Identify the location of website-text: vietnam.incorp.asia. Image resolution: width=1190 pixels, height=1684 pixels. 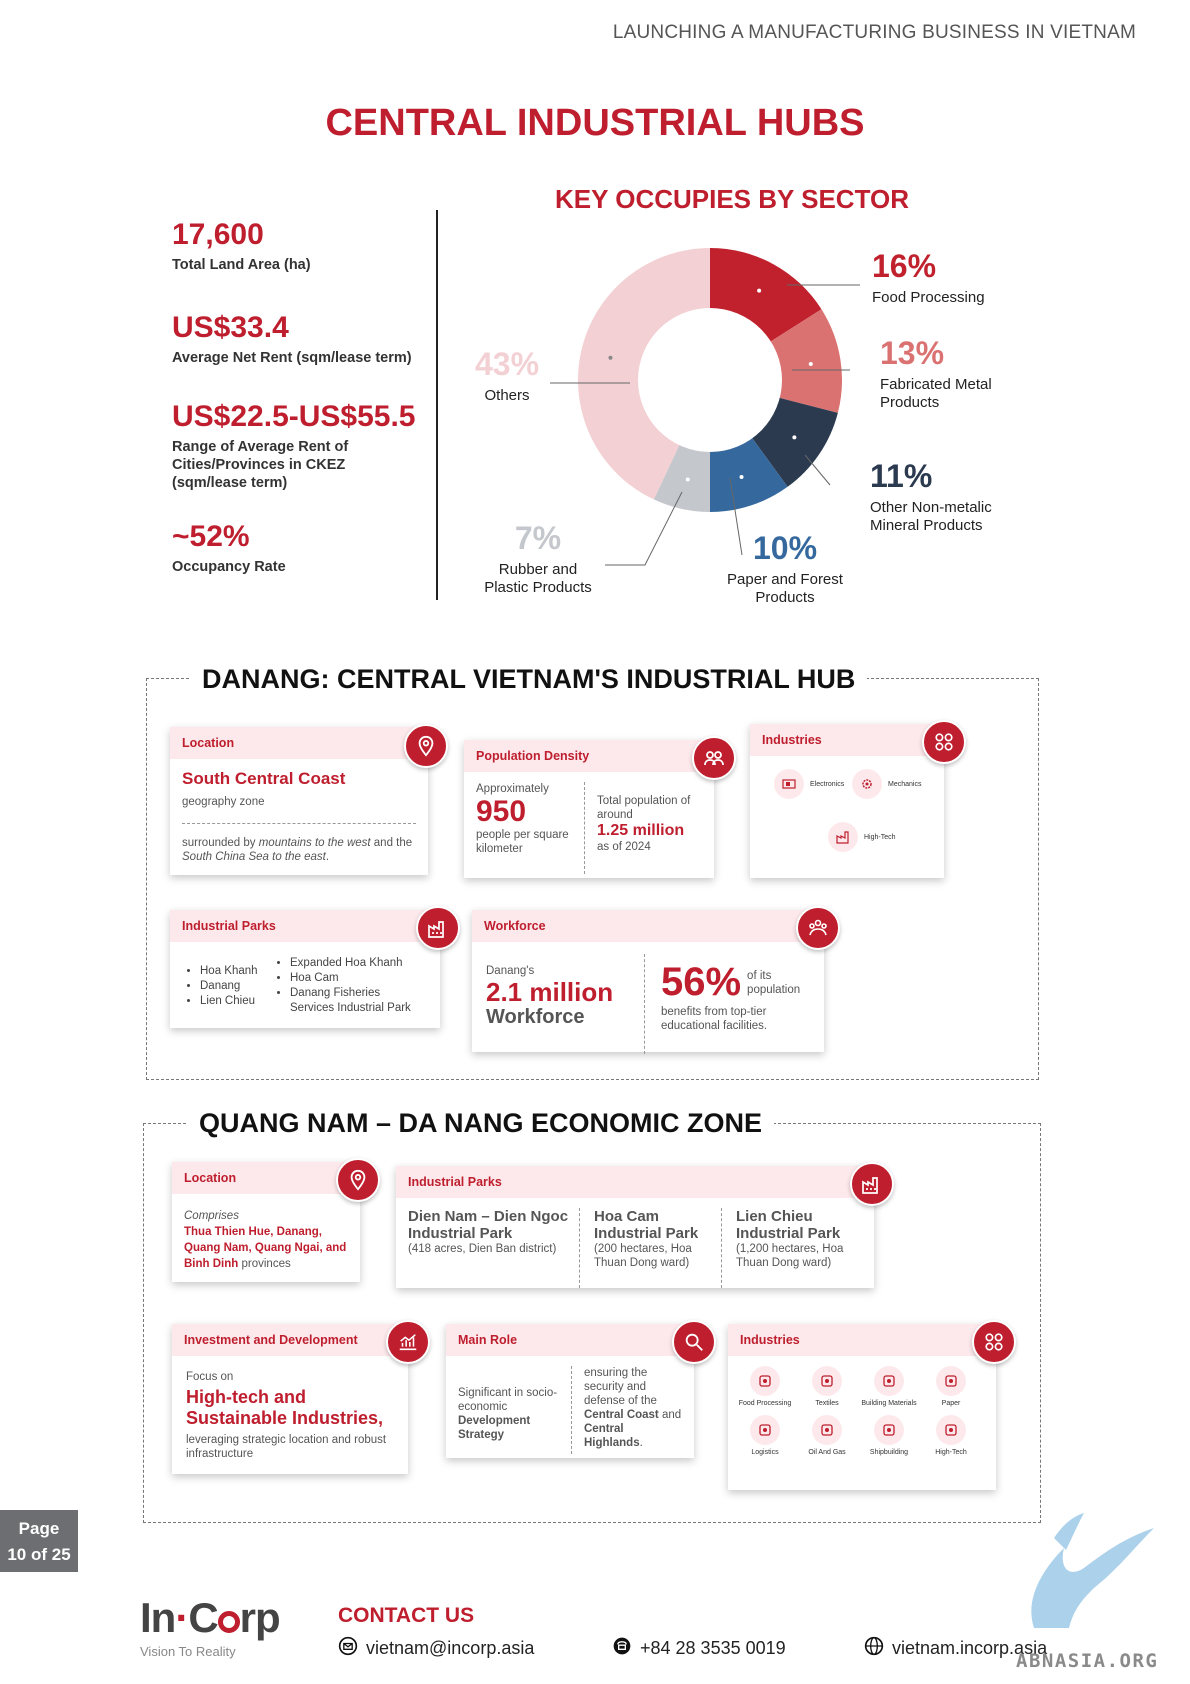
(970, 1648).